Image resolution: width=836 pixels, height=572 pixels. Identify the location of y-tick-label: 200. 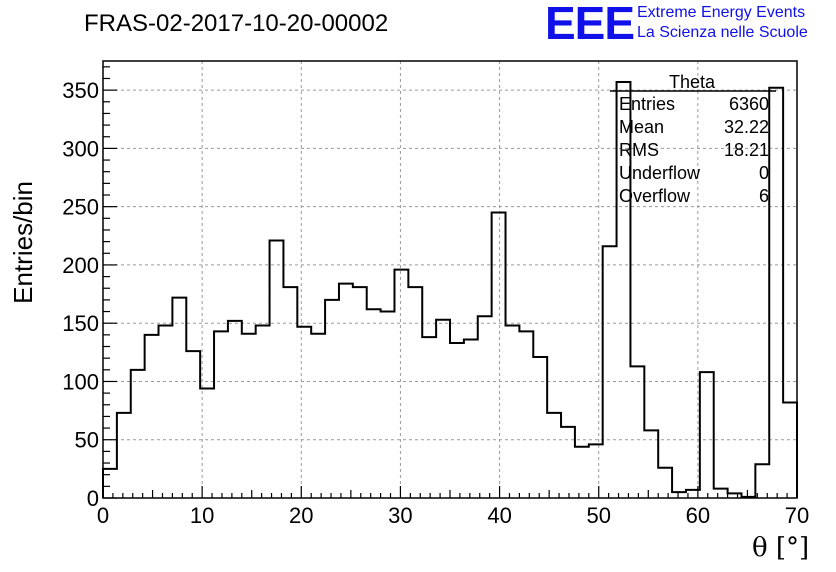
(80, 265).